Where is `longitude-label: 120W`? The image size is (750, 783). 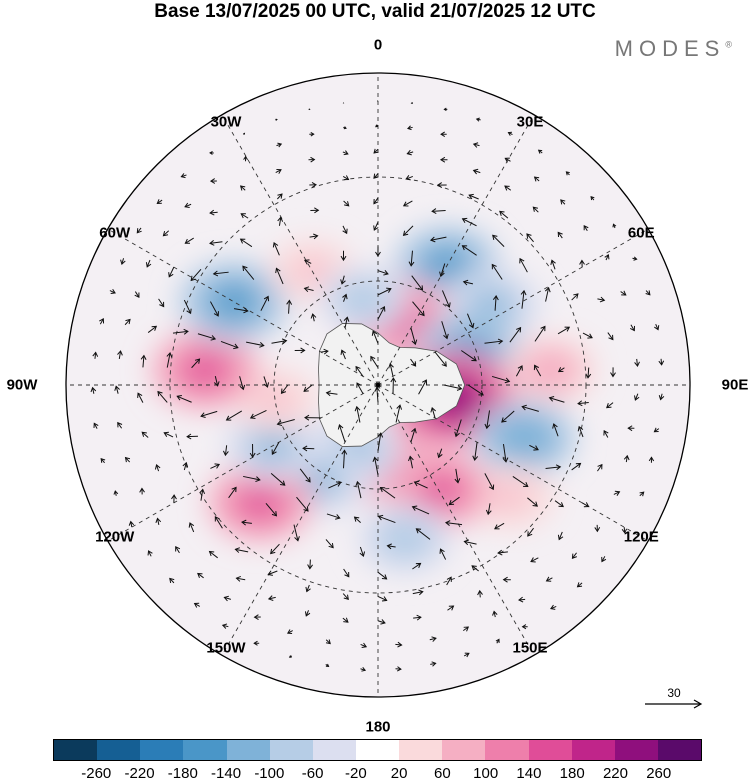
longitude-label: 120W is located at coordinates (115, 537).